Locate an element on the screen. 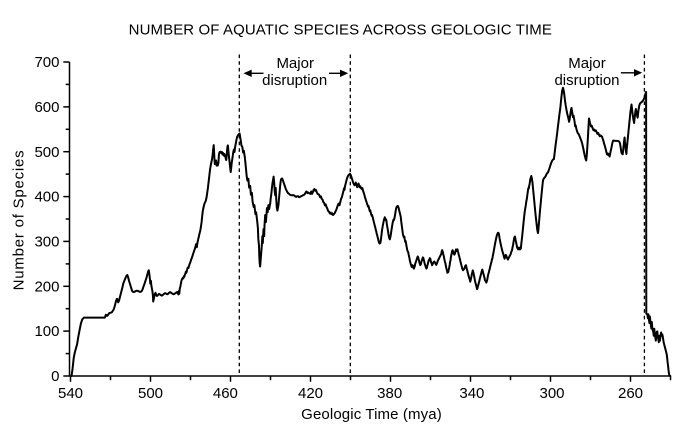 This screenshot has width=681, height=433. svg-text: 600 is located at coordinates (46, 107).